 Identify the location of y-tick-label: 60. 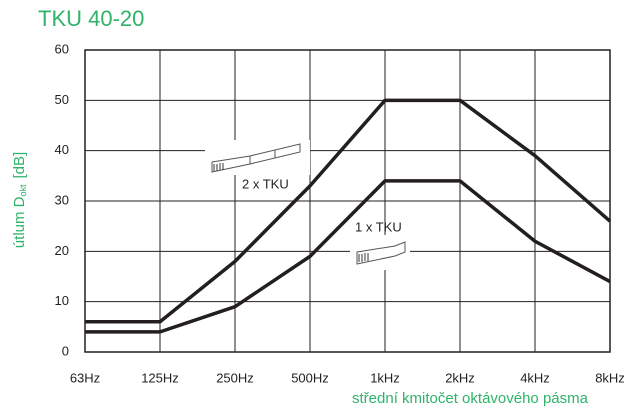
(62, 48).